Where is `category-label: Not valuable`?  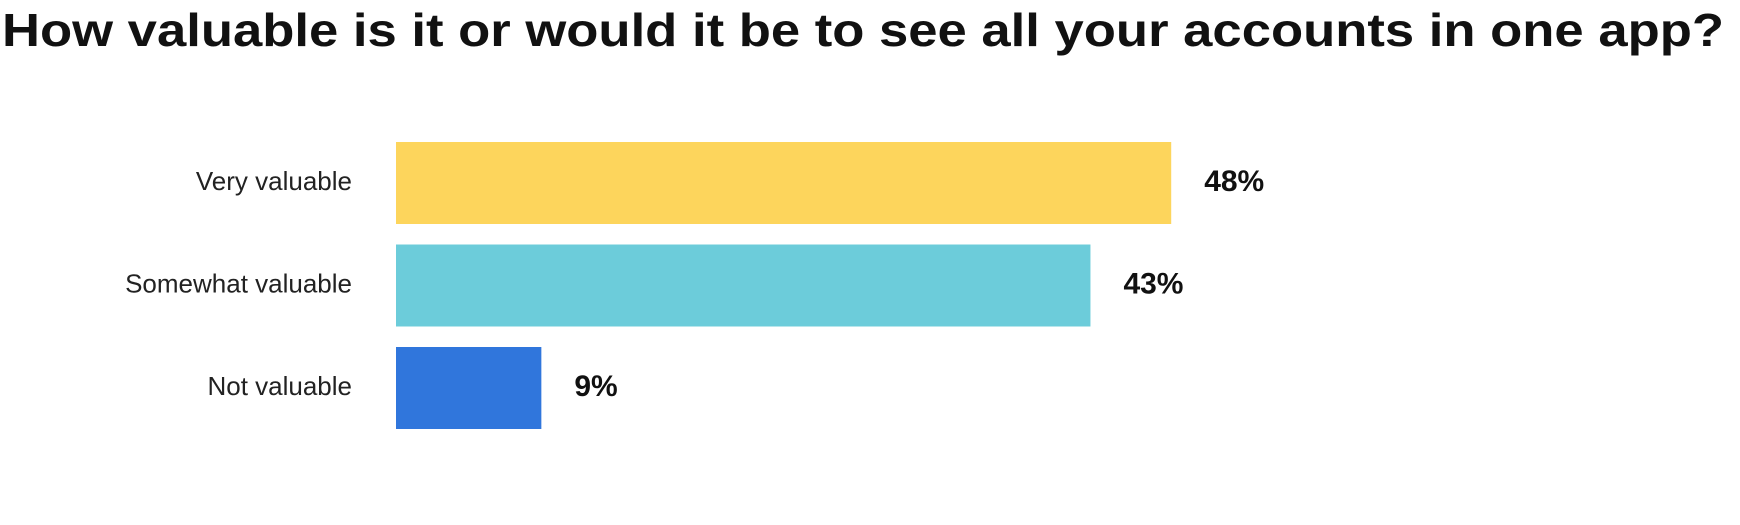 category-label: Not valuable is located at coordinates (279, 386).